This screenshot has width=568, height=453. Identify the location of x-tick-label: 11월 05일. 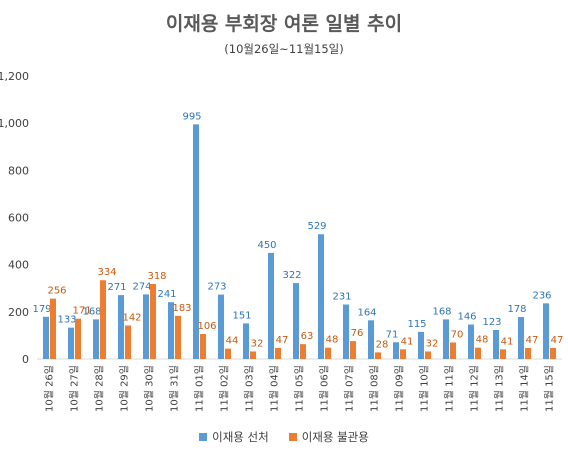
(300, 388).